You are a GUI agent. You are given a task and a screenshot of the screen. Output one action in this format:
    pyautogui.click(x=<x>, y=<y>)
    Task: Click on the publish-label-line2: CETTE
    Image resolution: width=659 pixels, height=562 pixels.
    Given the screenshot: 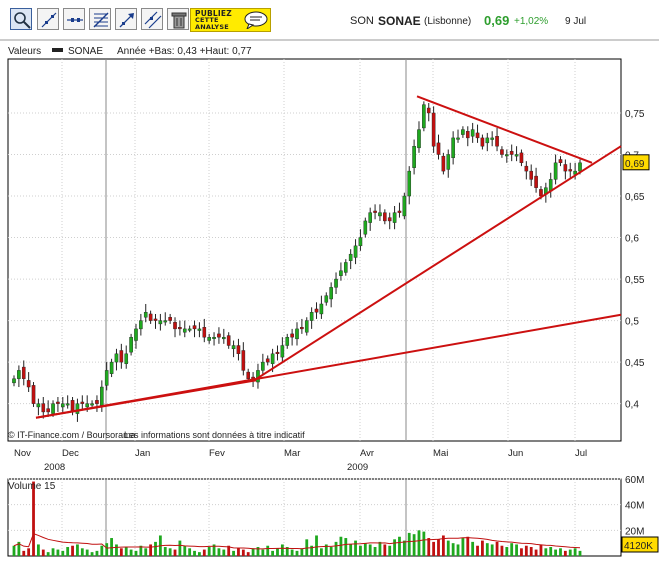 What is the action you would take?
    pyautogui.click(x=207, y=20)
    